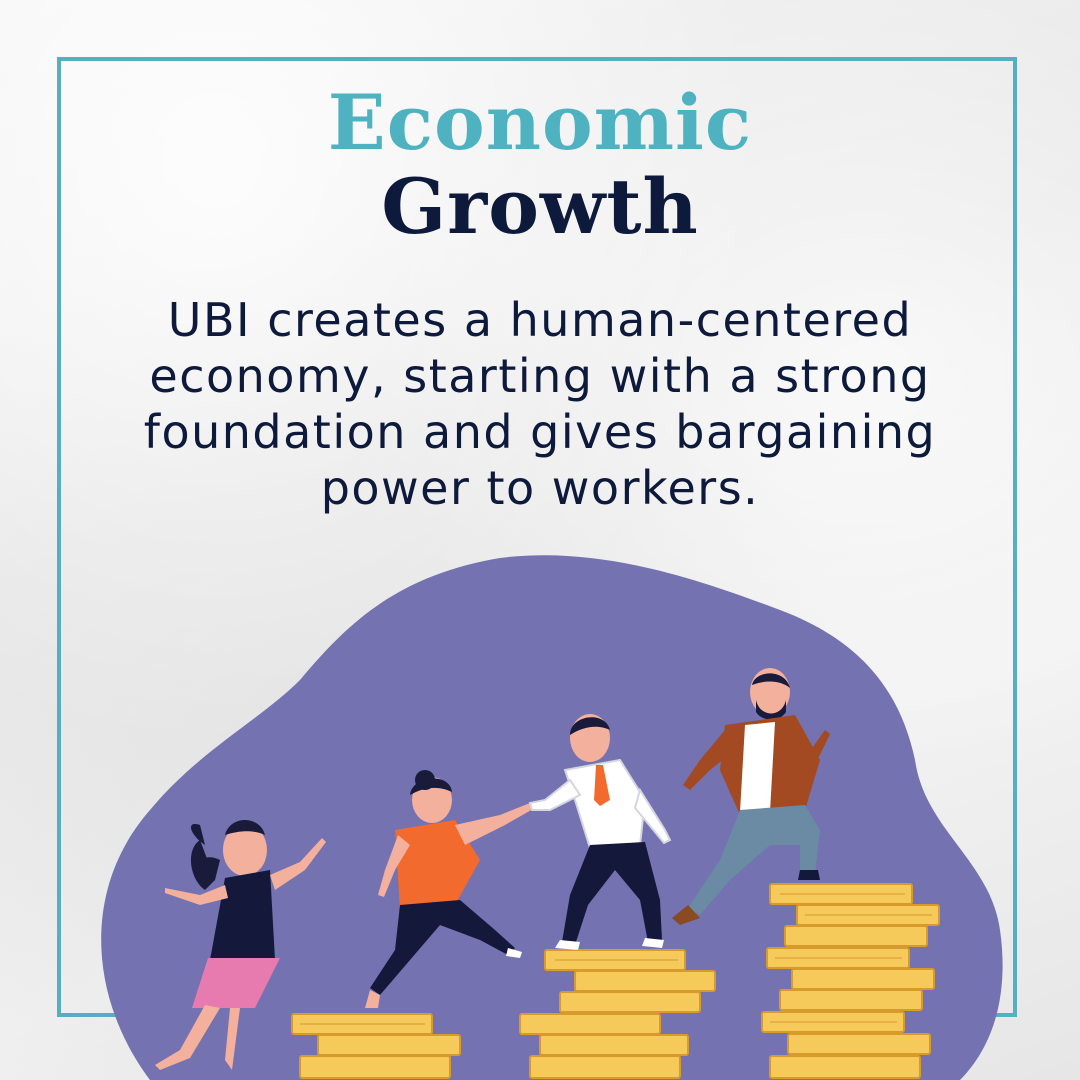  Describe the element at coordinates (449, 889) in the screenshot. I see `woman-orange-shirt-icon` at that location.